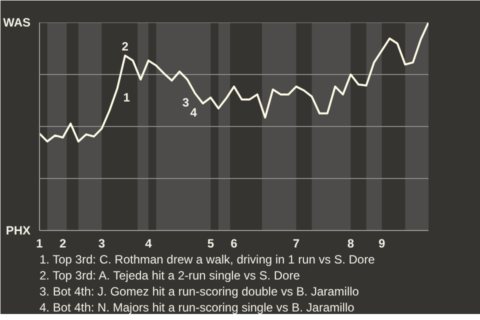 This screenshot has height=320, width=480. I want to click on x-tick-label: 8, so click(350, 243).